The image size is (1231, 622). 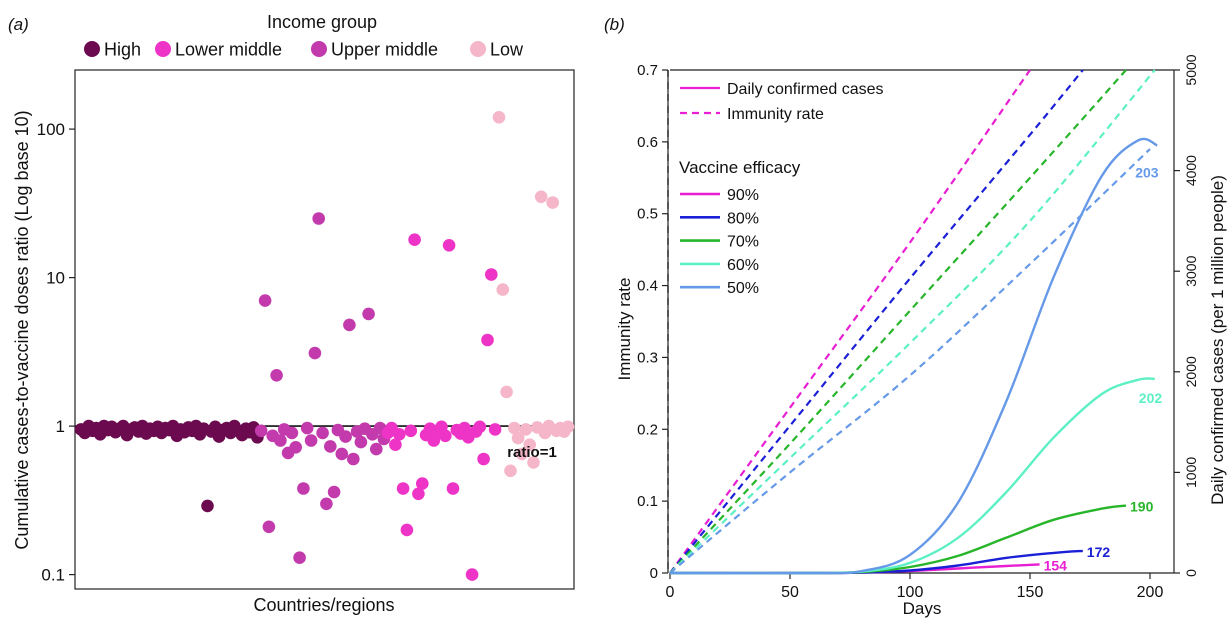 I want to click on y-left-tick-label: 0.7, so click(x=647, y=70).